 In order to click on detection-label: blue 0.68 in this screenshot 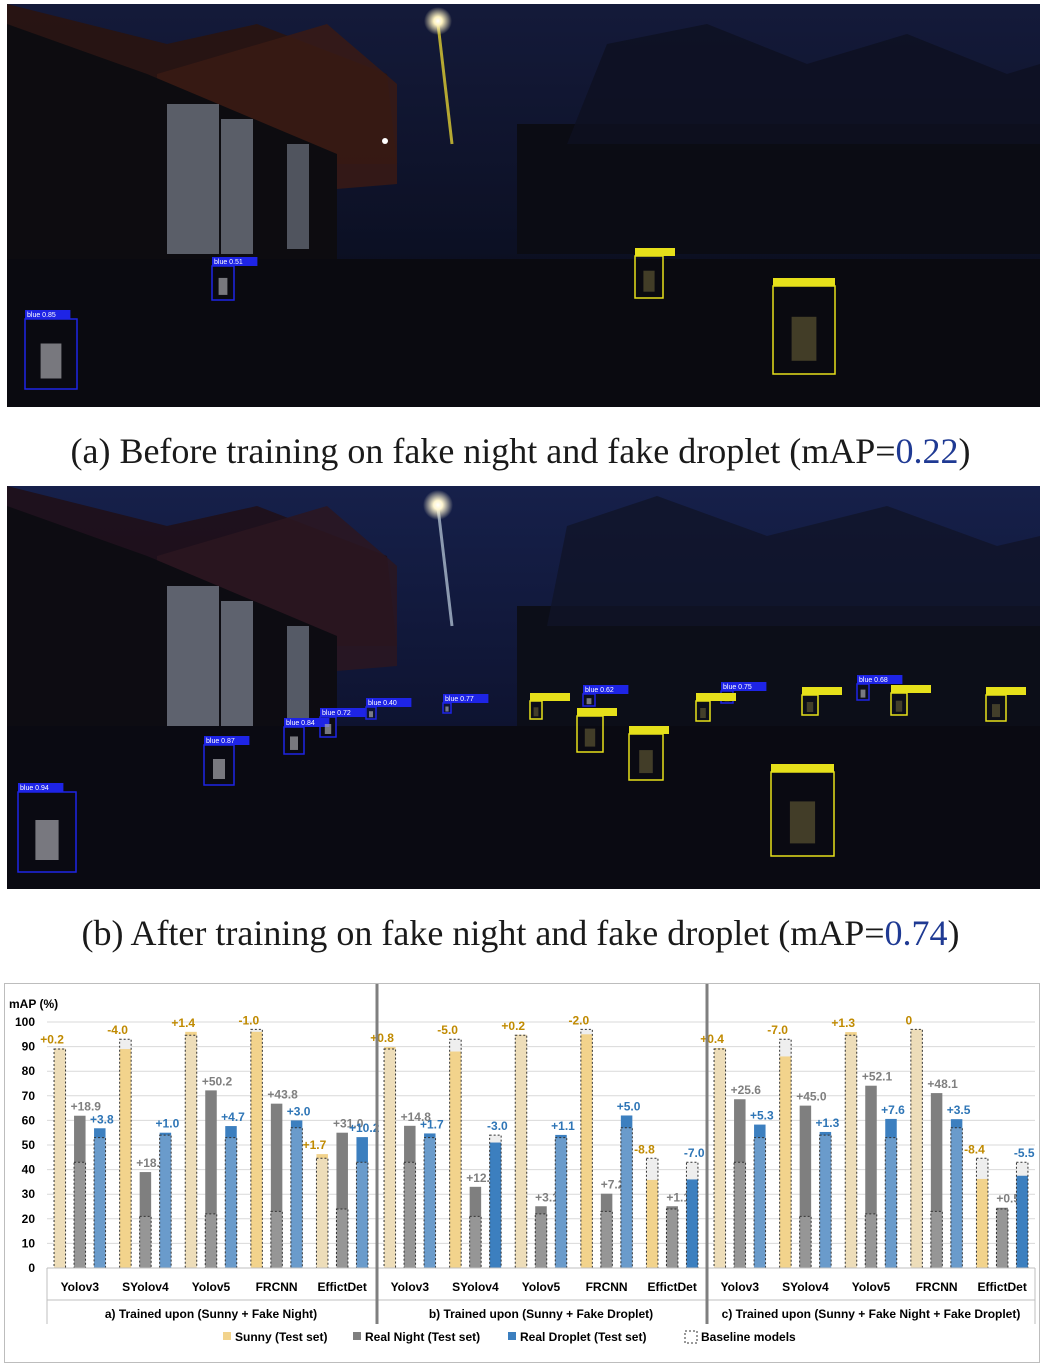, I will do `click(873, 680)`.